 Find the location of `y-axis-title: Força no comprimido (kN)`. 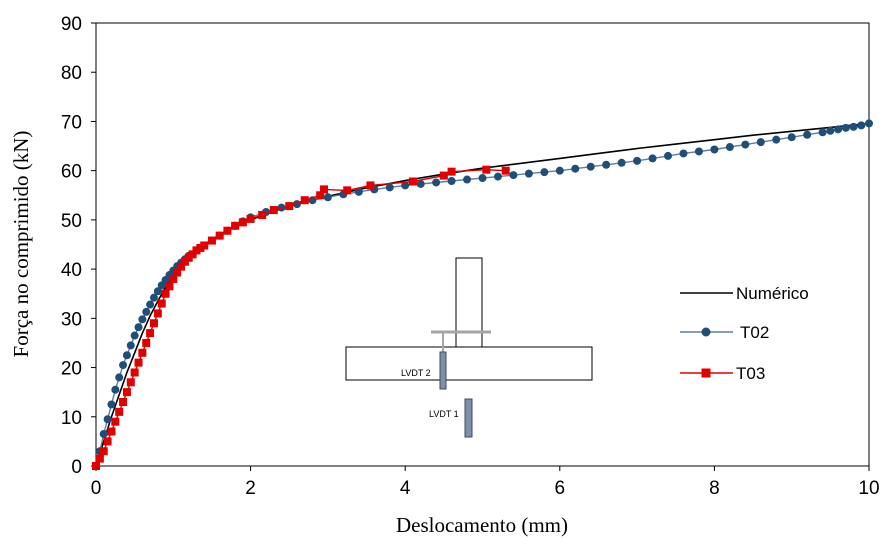

y-axis-title: Força no comprimido (kN) is located at coordinates (21, 244).